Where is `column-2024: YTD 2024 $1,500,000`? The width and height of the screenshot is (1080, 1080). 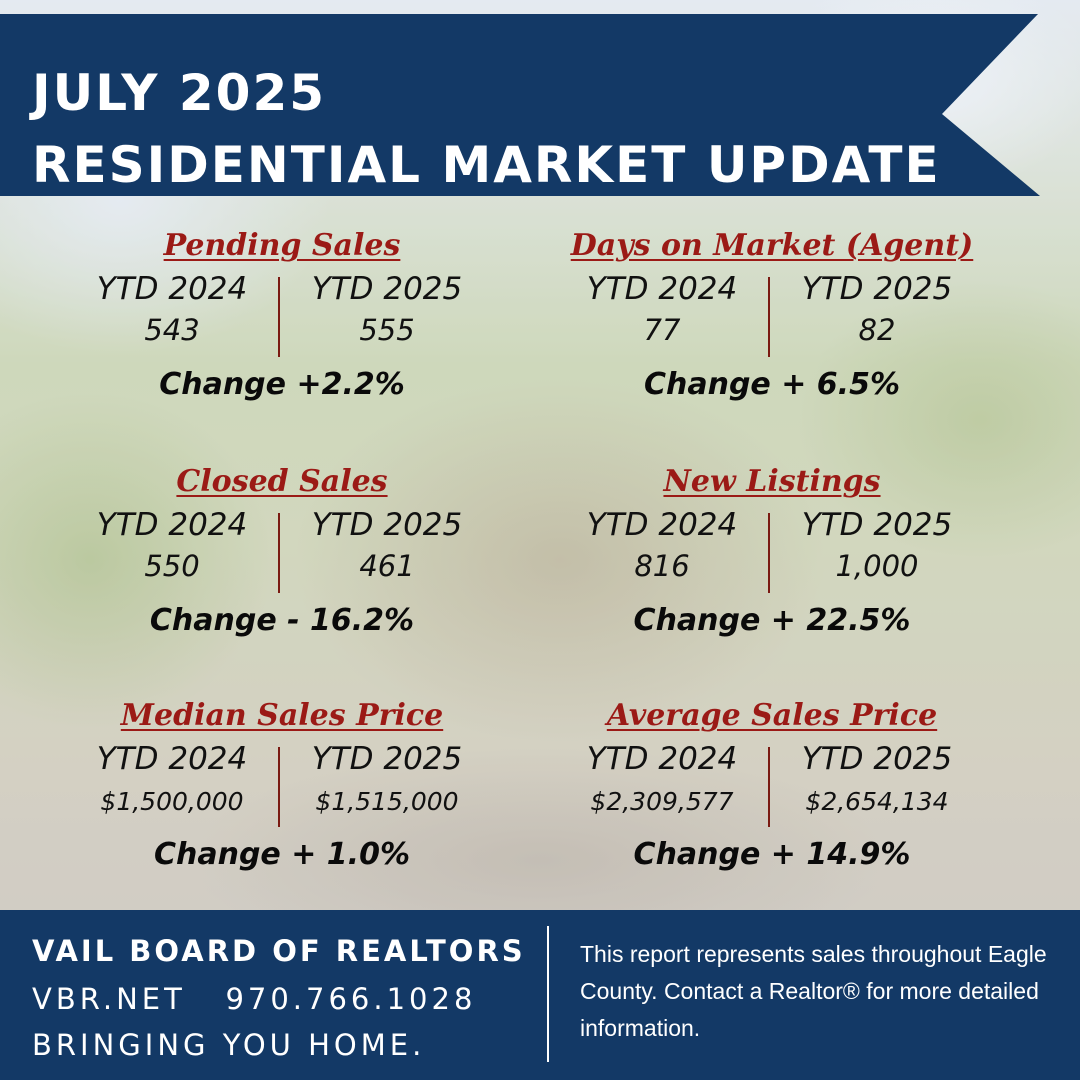 column-2024: YTD 2024 $1,500,000 is located at coordinates (172, 778).